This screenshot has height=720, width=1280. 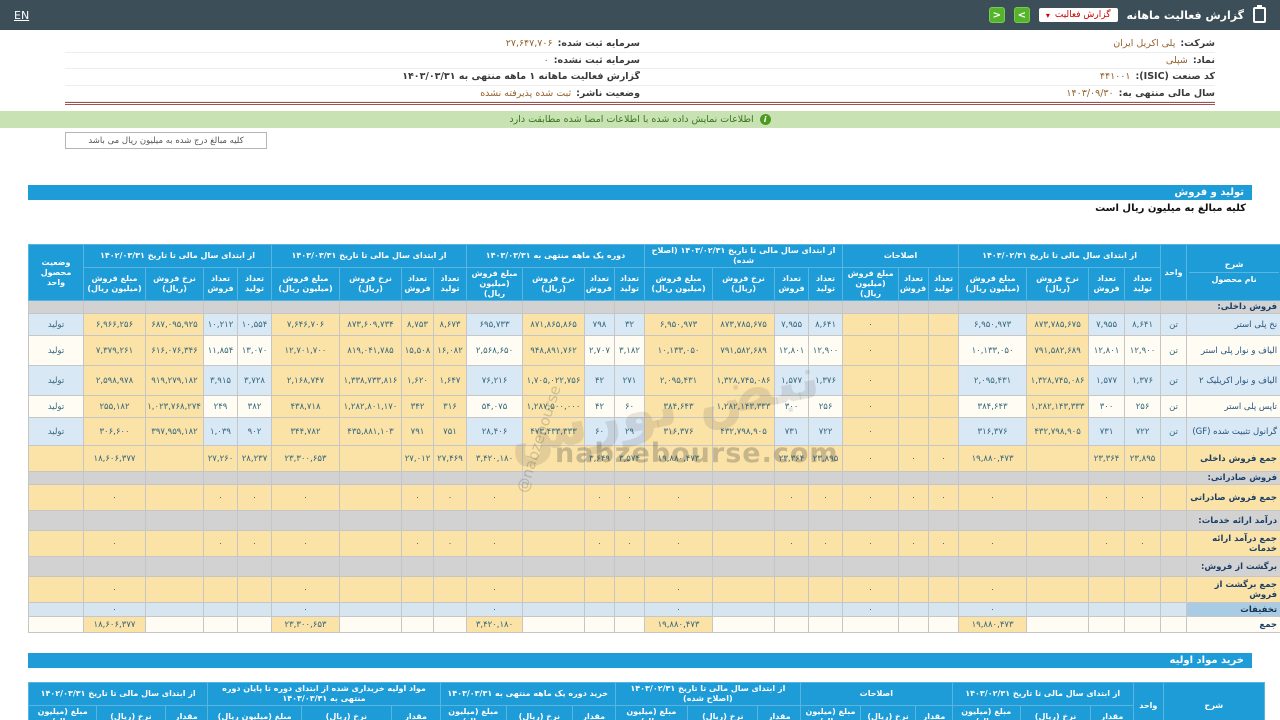 What do you see at coordinates (494, 325) in the screenshot?
I see `value-cell: ۶۹۵,۷۳۳` at bounding box center [494, 325].